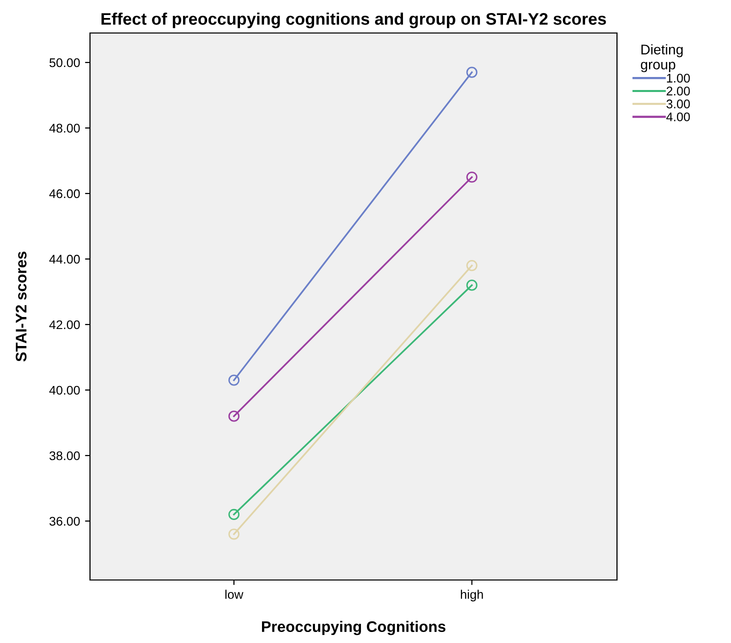 This screenshot has height=643, width=731. Describe the element at coordinates (64, 521) in the screenshot. I see `y-tick-label: 36.00` at that location.